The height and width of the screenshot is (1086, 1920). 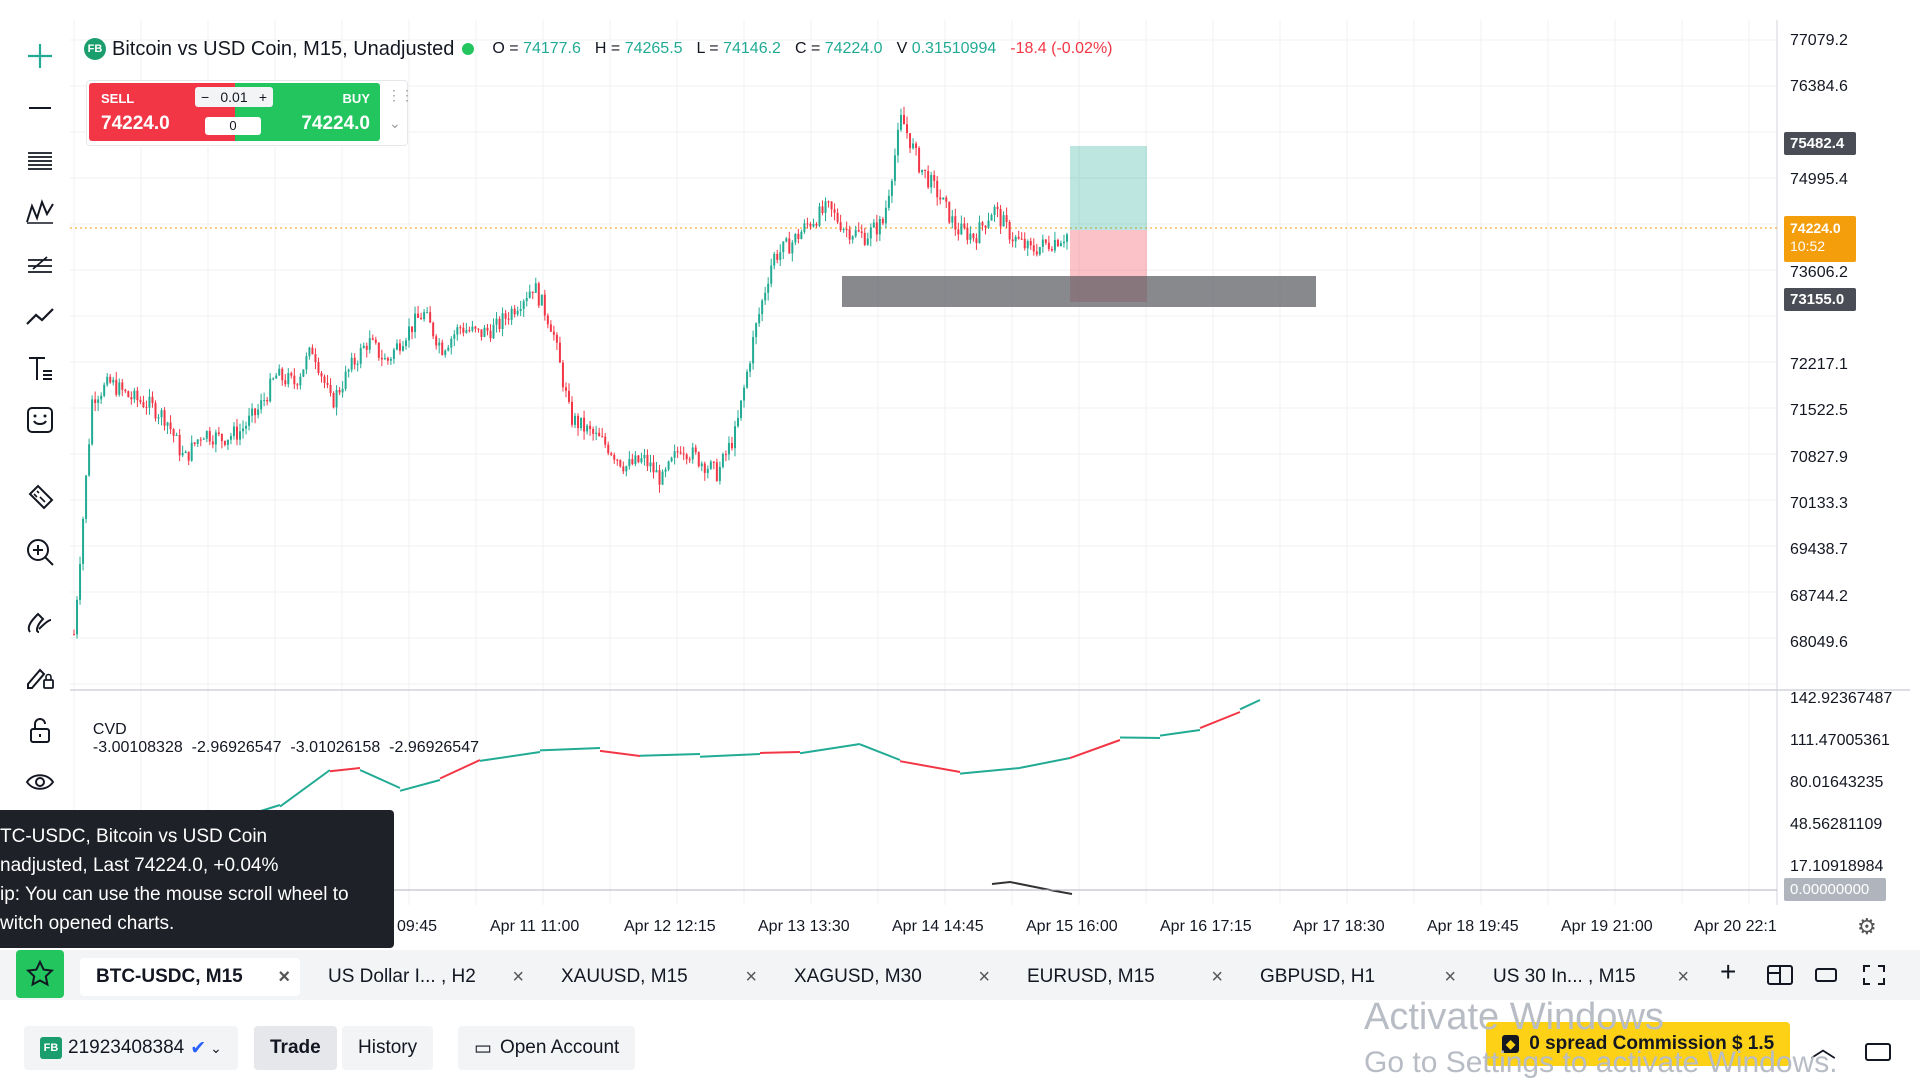 I want to click on favorites-button, so click(x=40, y=974).